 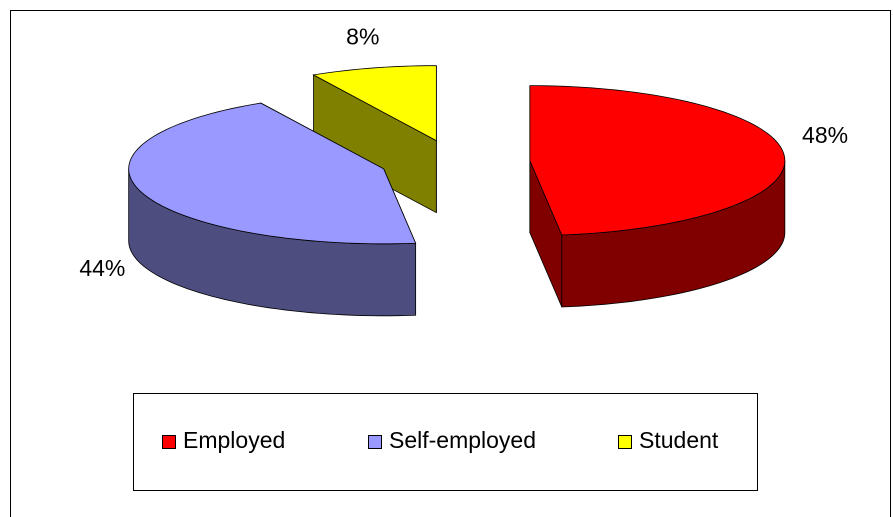 I want to click on legend-label: Employed, so click(x=234, y=440).